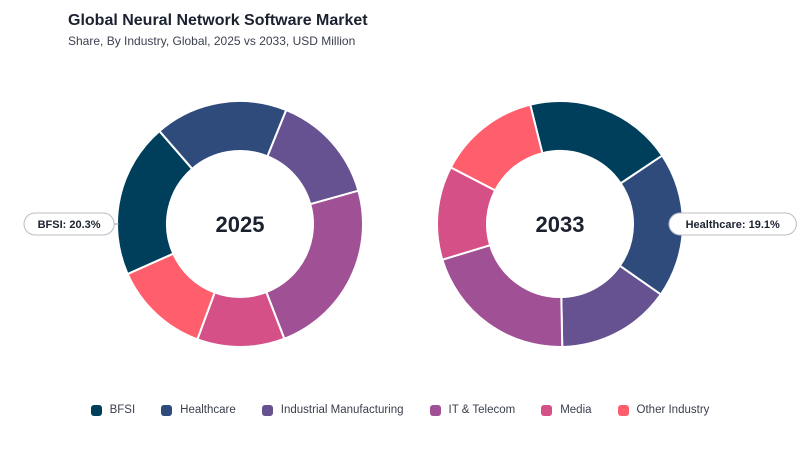 This screenshot has width=800, height=450. I want to click on center-label-2033: 2033, so click(560, 224).